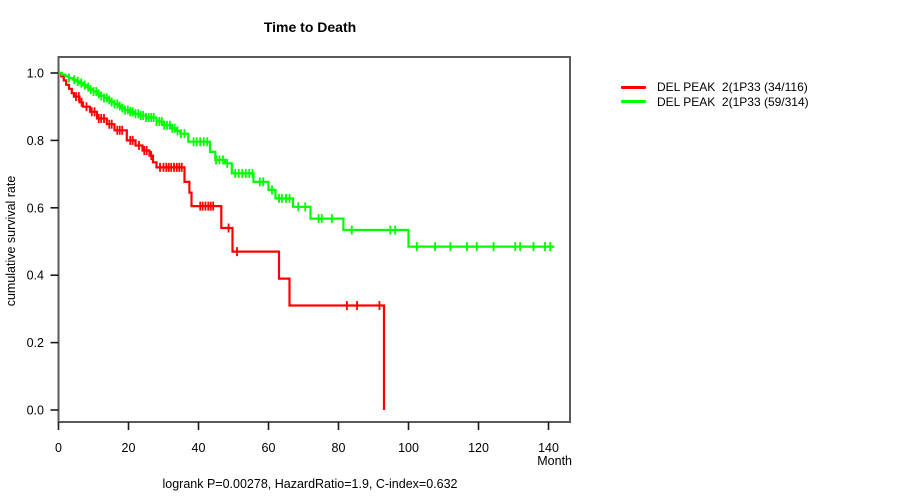 Image resolution: width=900 pixels, height=500 pixels. I want to click on x-tick-label: 120, so click(478, 448).